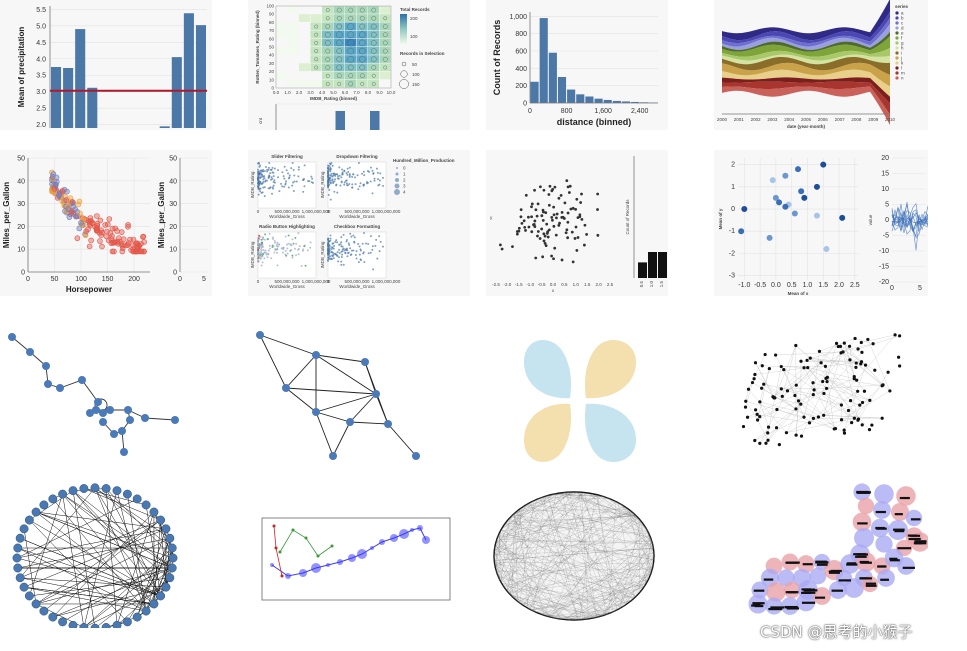  I want to click on path-node, so click(382, 542).